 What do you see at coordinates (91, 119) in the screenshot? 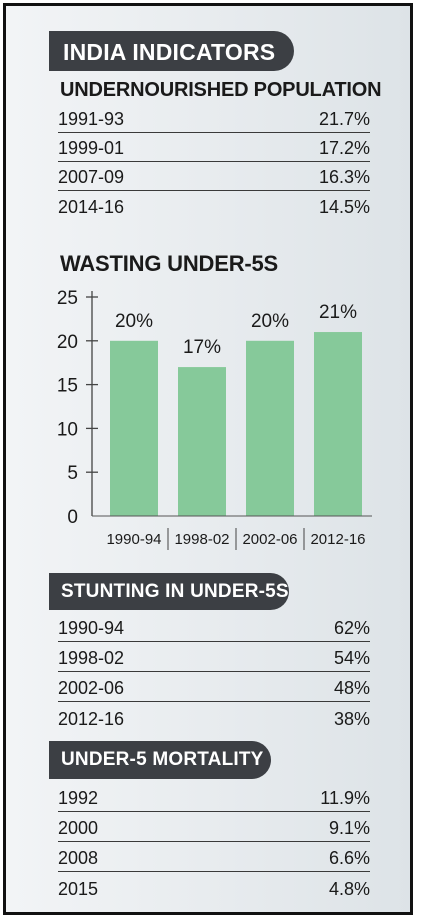
I see `row-label: 1991-93` at bounding box center [91, 119].